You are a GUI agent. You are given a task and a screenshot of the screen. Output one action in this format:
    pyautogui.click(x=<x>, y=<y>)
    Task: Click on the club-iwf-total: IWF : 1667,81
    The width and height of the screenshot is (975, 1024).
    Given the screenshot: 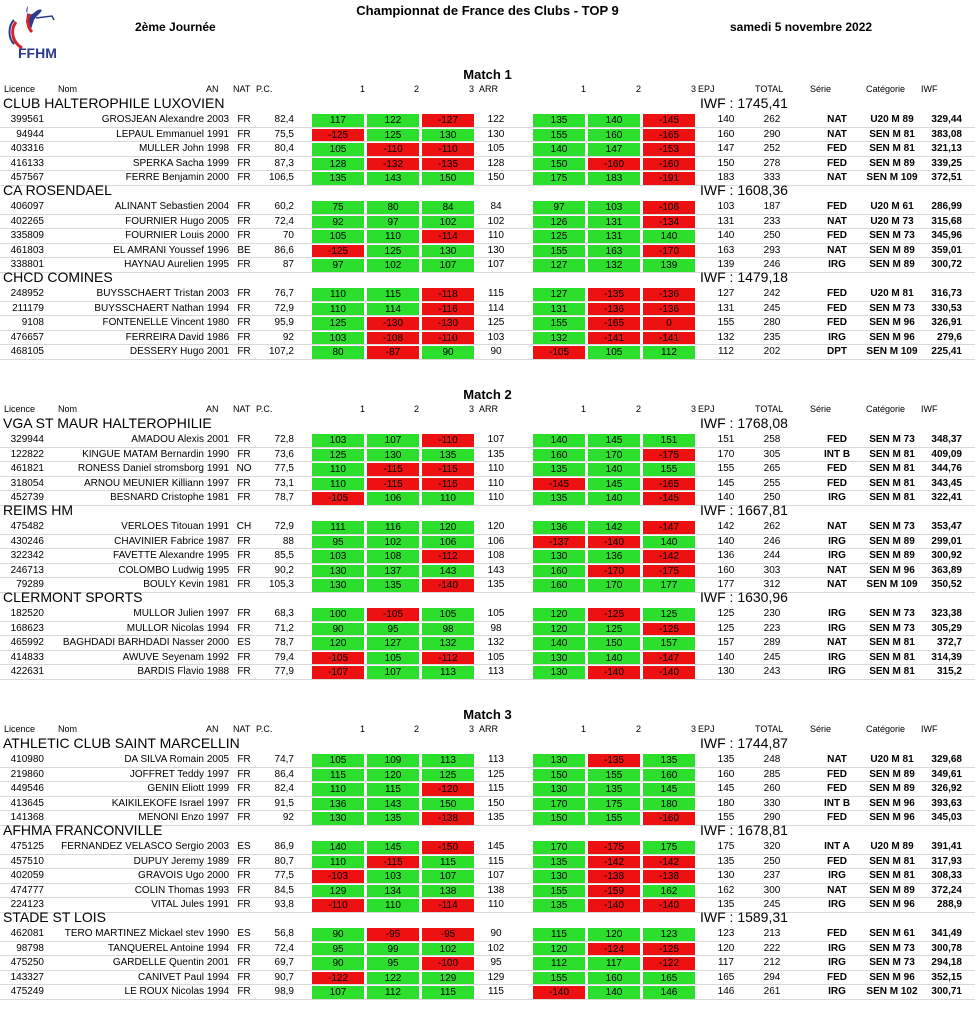 What is the action you would take?
    pyautogui.click(x=744, y=510)
    